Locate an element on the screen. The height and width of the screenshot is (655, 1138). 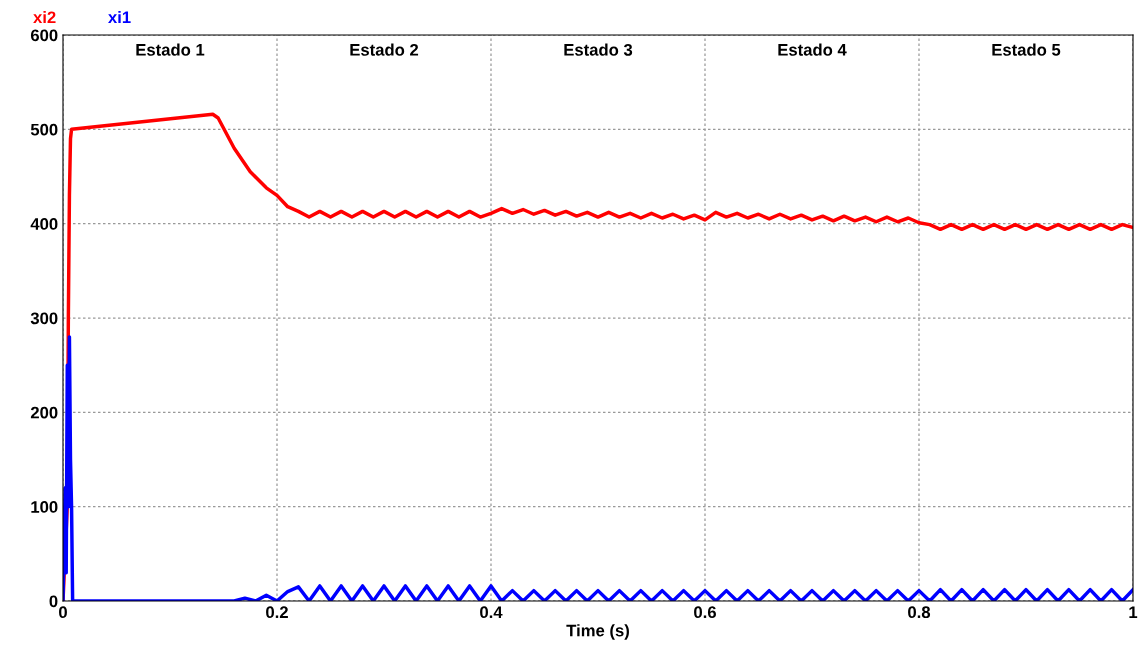
x-tick-label: 0 is located at coordinates (63, 612).